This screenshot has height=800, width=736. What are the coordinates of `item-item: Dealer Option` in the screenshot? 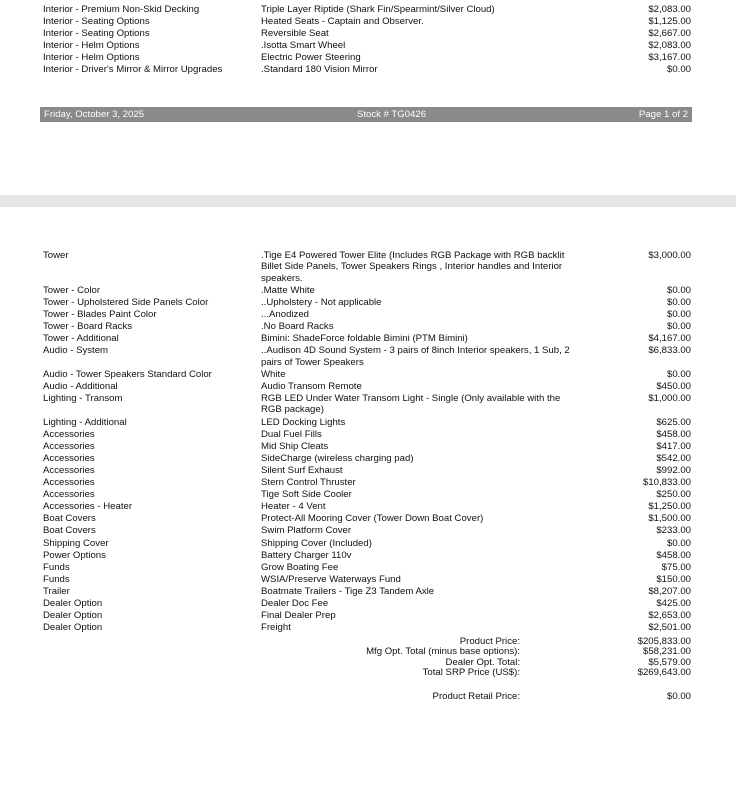 It's located at (73, 603).